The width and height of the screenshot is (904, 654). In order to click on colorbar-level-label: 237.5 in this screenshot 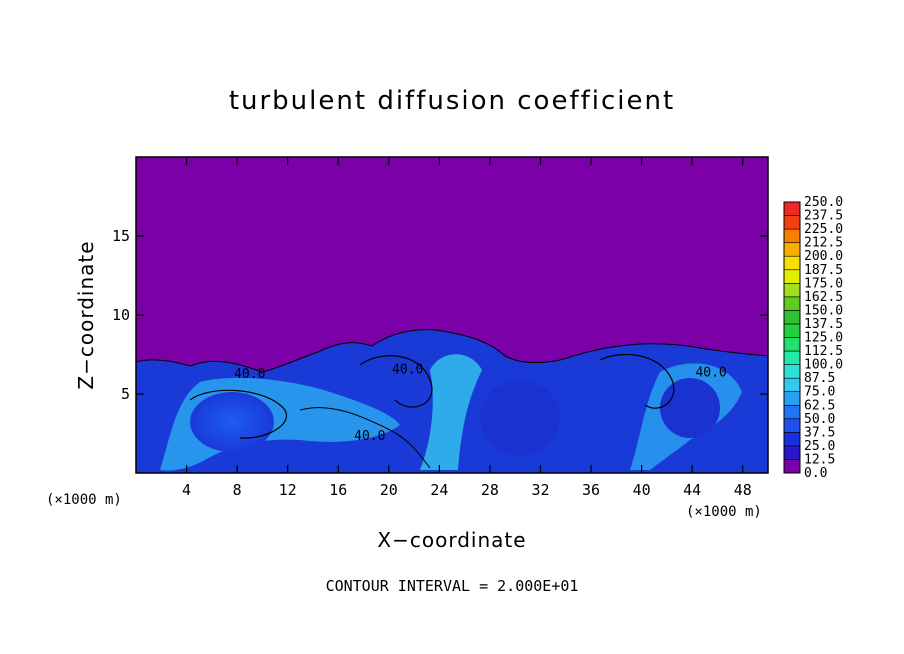, I will do `click(823, 216)`.